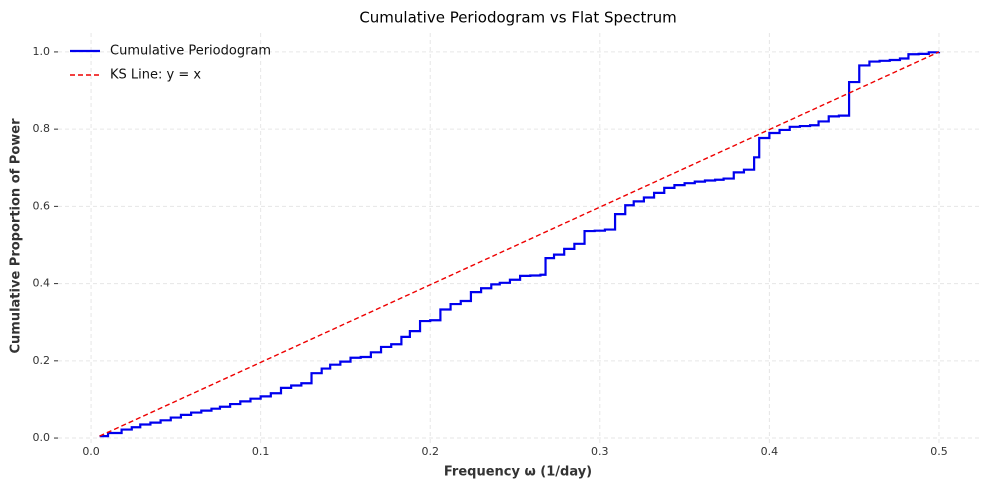 The width and height of the screenshot is (989, 494). What do you see at coordinates (770, 451) in the screenshot?
I see `x-tick-label: 0.4` at bounding box center [770, 451].